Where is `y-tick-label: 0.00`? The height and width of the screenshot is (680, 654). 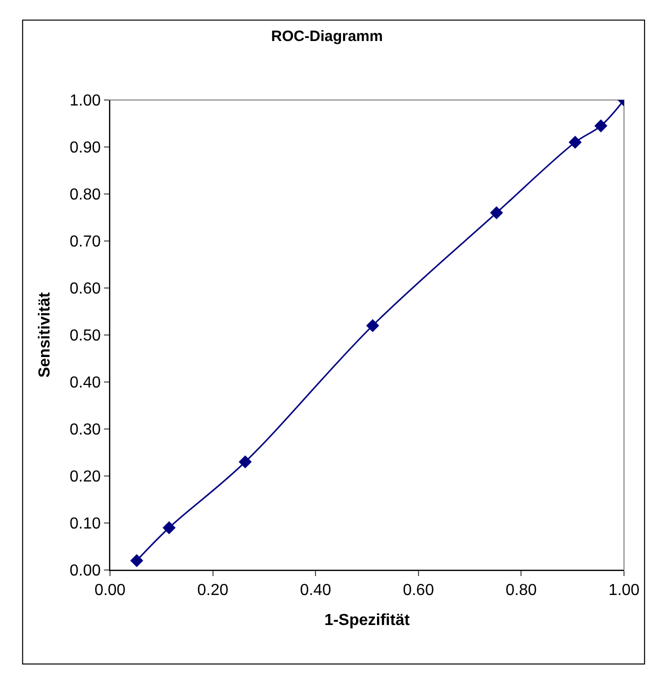
y-tick-label: 0.00 is located at coordinates (85, 571).